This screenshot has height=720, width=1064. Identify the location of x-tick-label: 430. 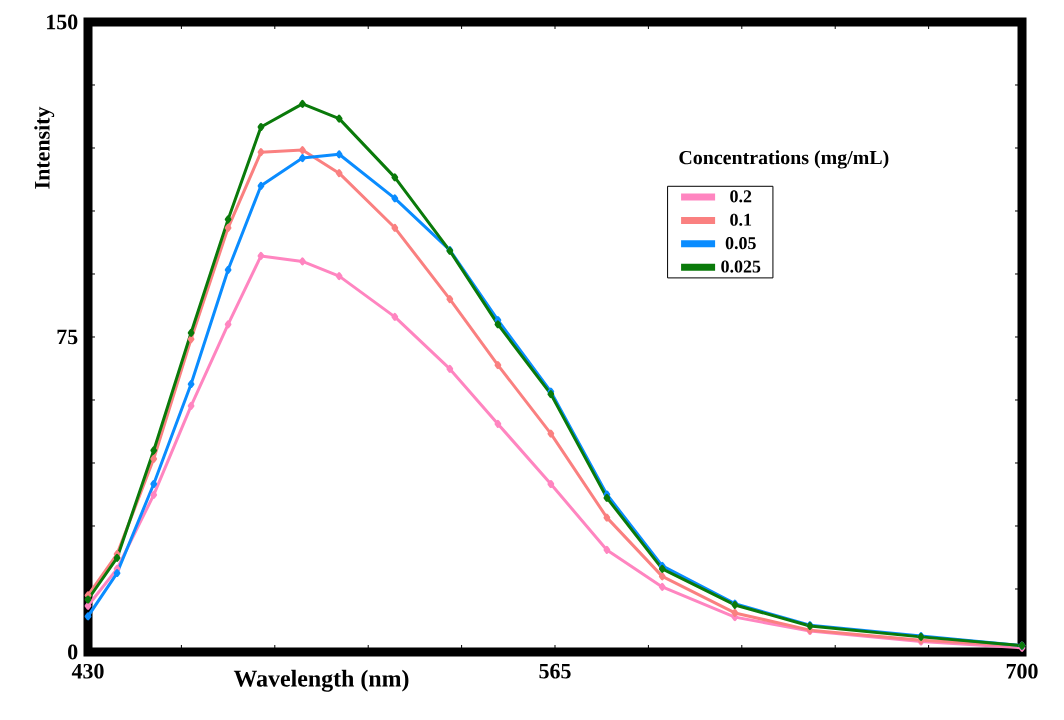
(87, 671).